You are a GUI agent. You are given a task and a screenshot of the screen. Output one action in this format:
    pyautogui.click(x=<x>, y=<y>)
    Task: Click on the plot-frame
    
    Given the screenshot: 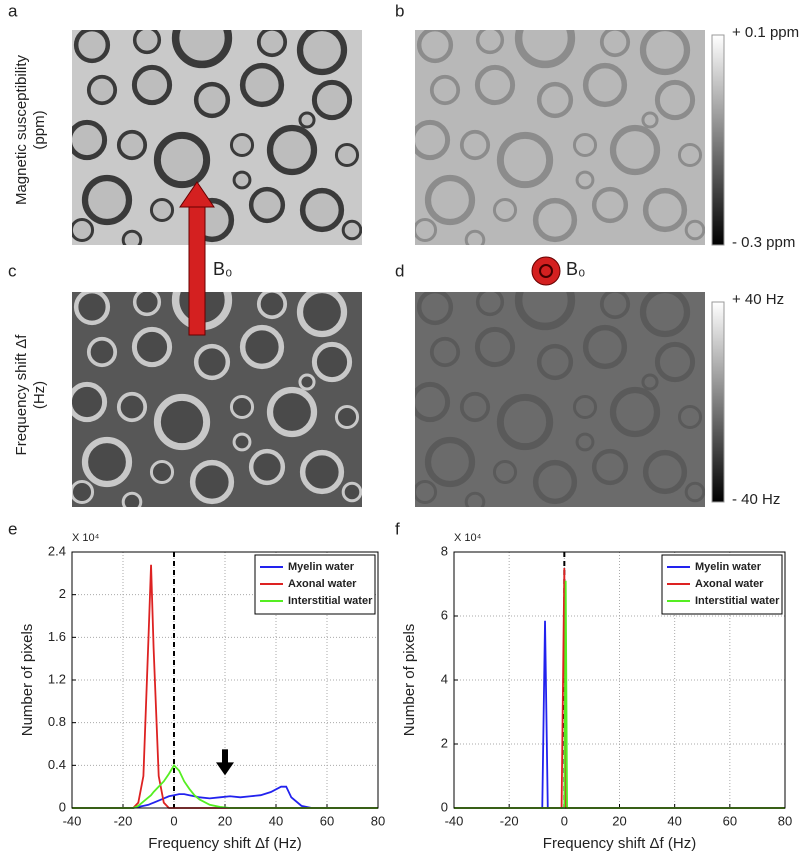 What is the action you would take?
    pyautogui.click(x=619, y=680)
    